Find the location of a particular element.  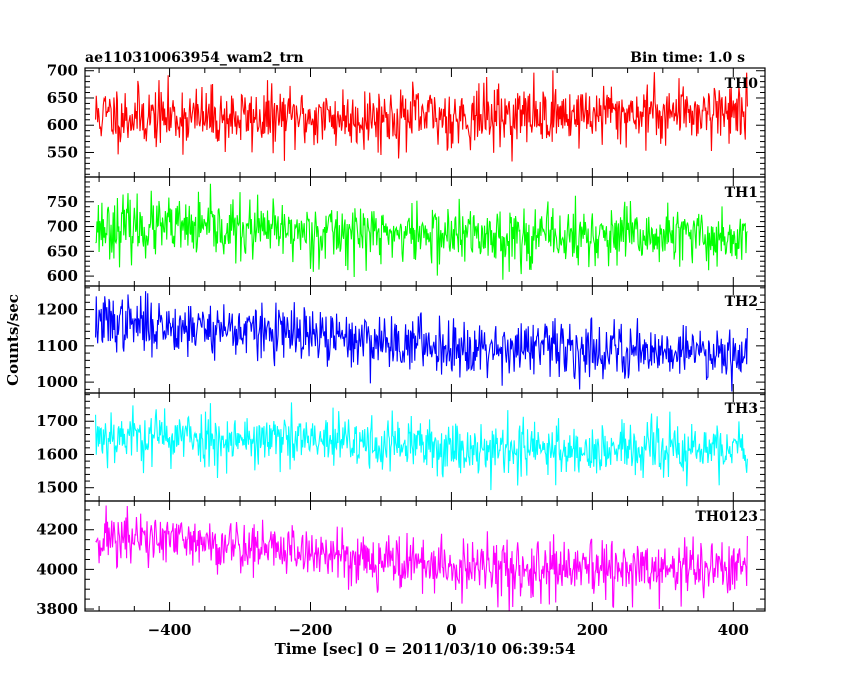

panel-th2: 1000 1100 1200 TH2 is located at coordinates (401, 339).